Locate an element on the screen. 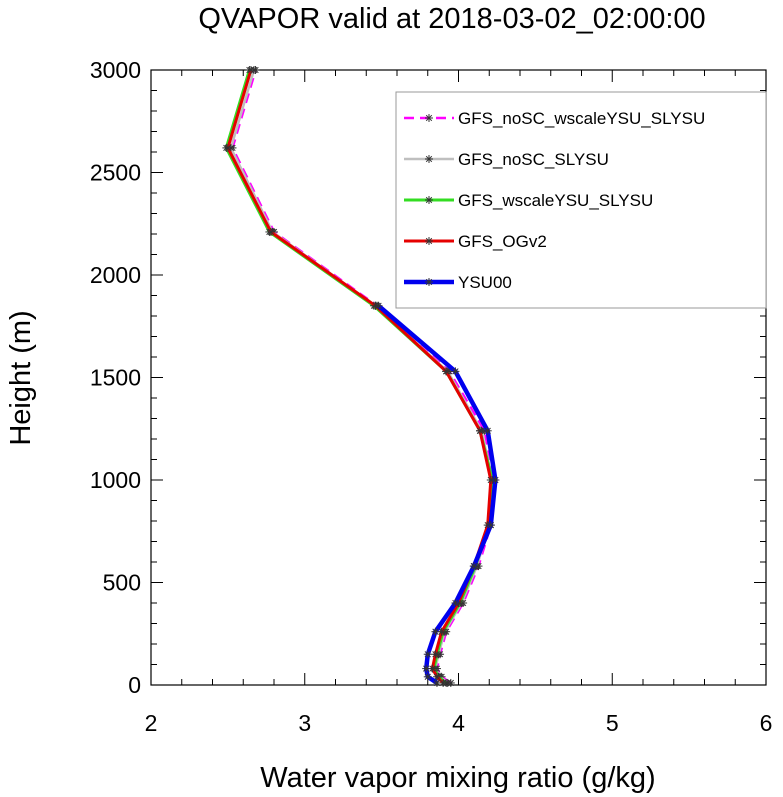  y-tick-label: 2500 is located at coordinates (115, 173).